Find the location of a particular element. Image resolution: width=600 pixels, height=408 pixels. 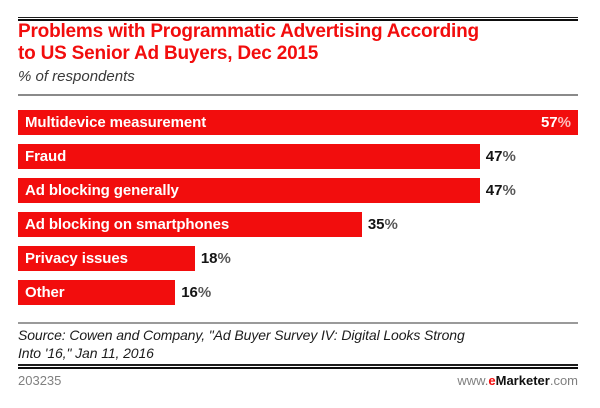

bar: Multidevice measurement 57% is located at coordinates (298, 122).